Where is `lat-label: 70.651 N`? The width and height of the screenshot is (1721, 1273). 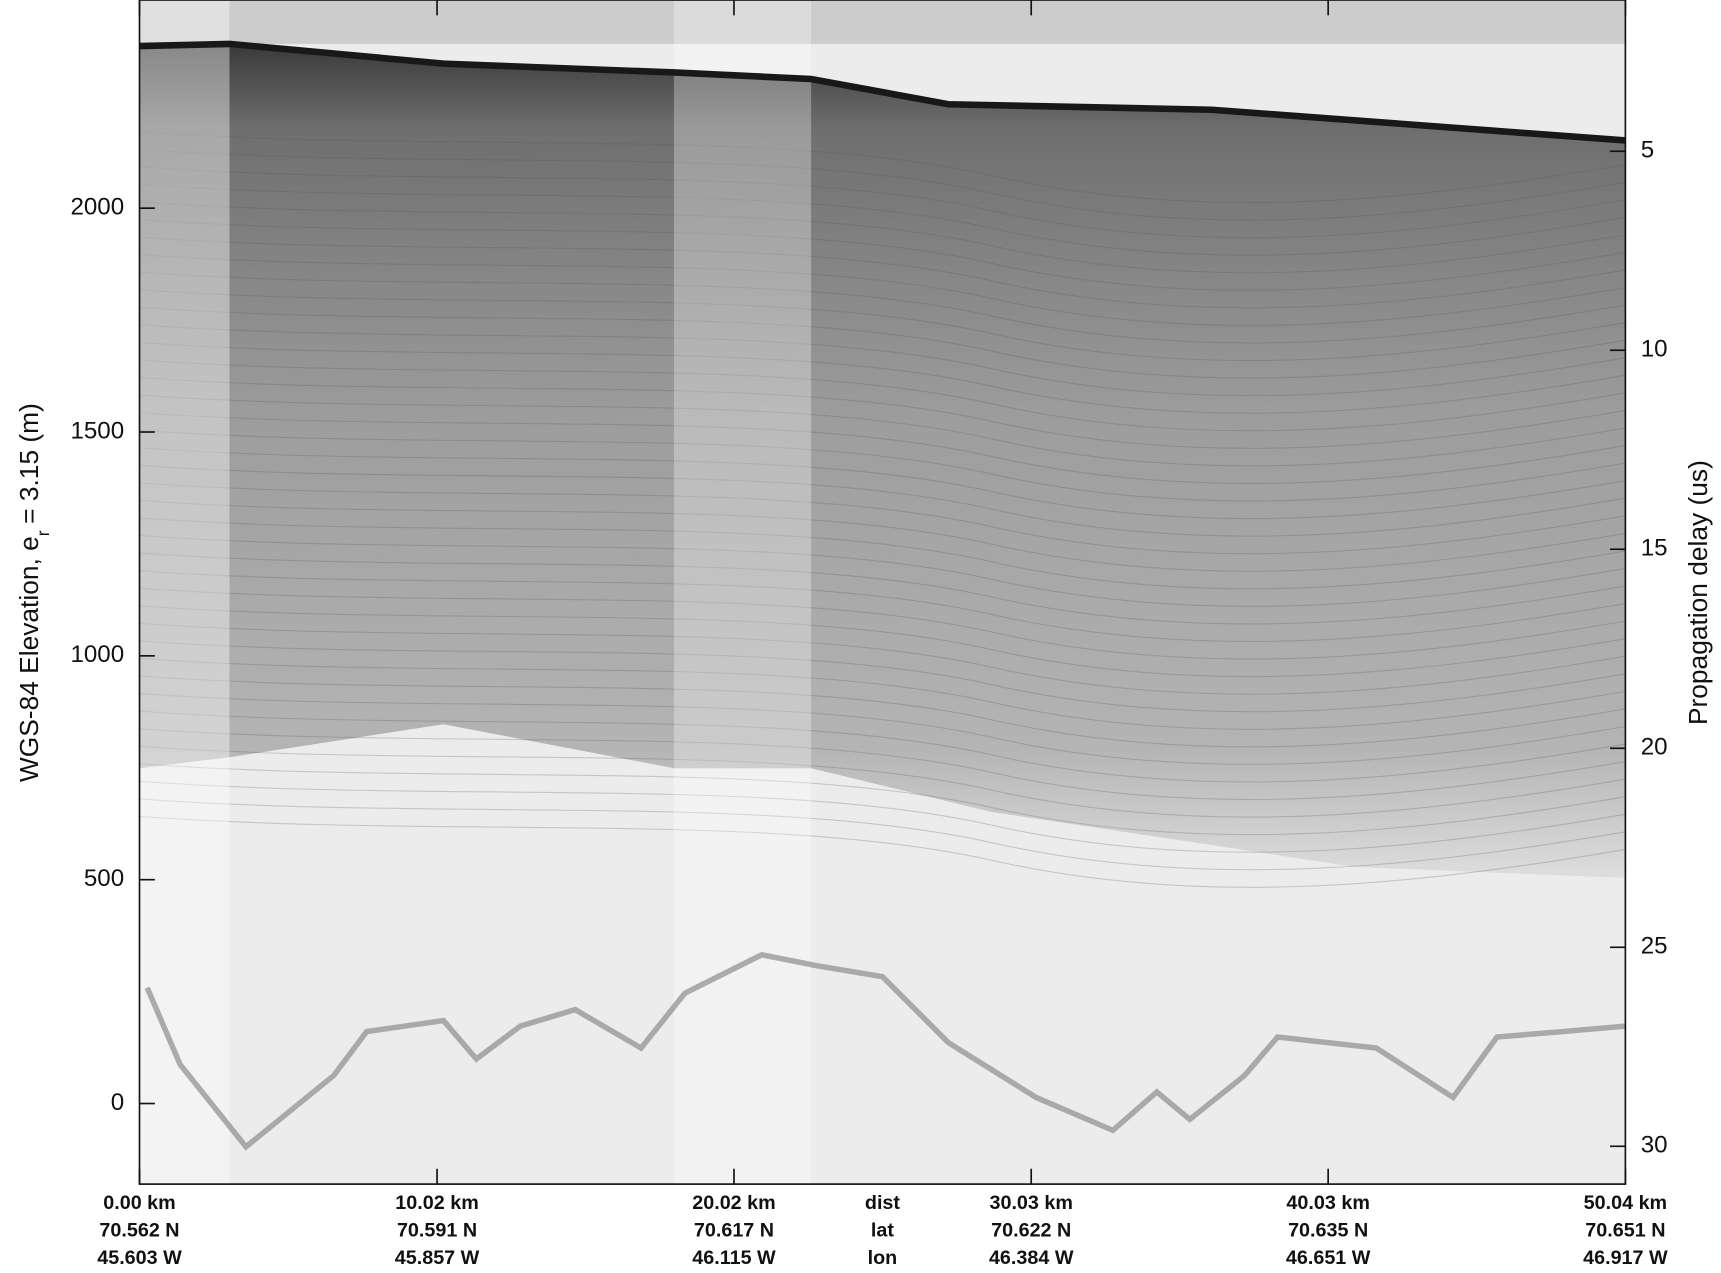
lat-label: 70.651 N is located at coordinates (1625, 1231).